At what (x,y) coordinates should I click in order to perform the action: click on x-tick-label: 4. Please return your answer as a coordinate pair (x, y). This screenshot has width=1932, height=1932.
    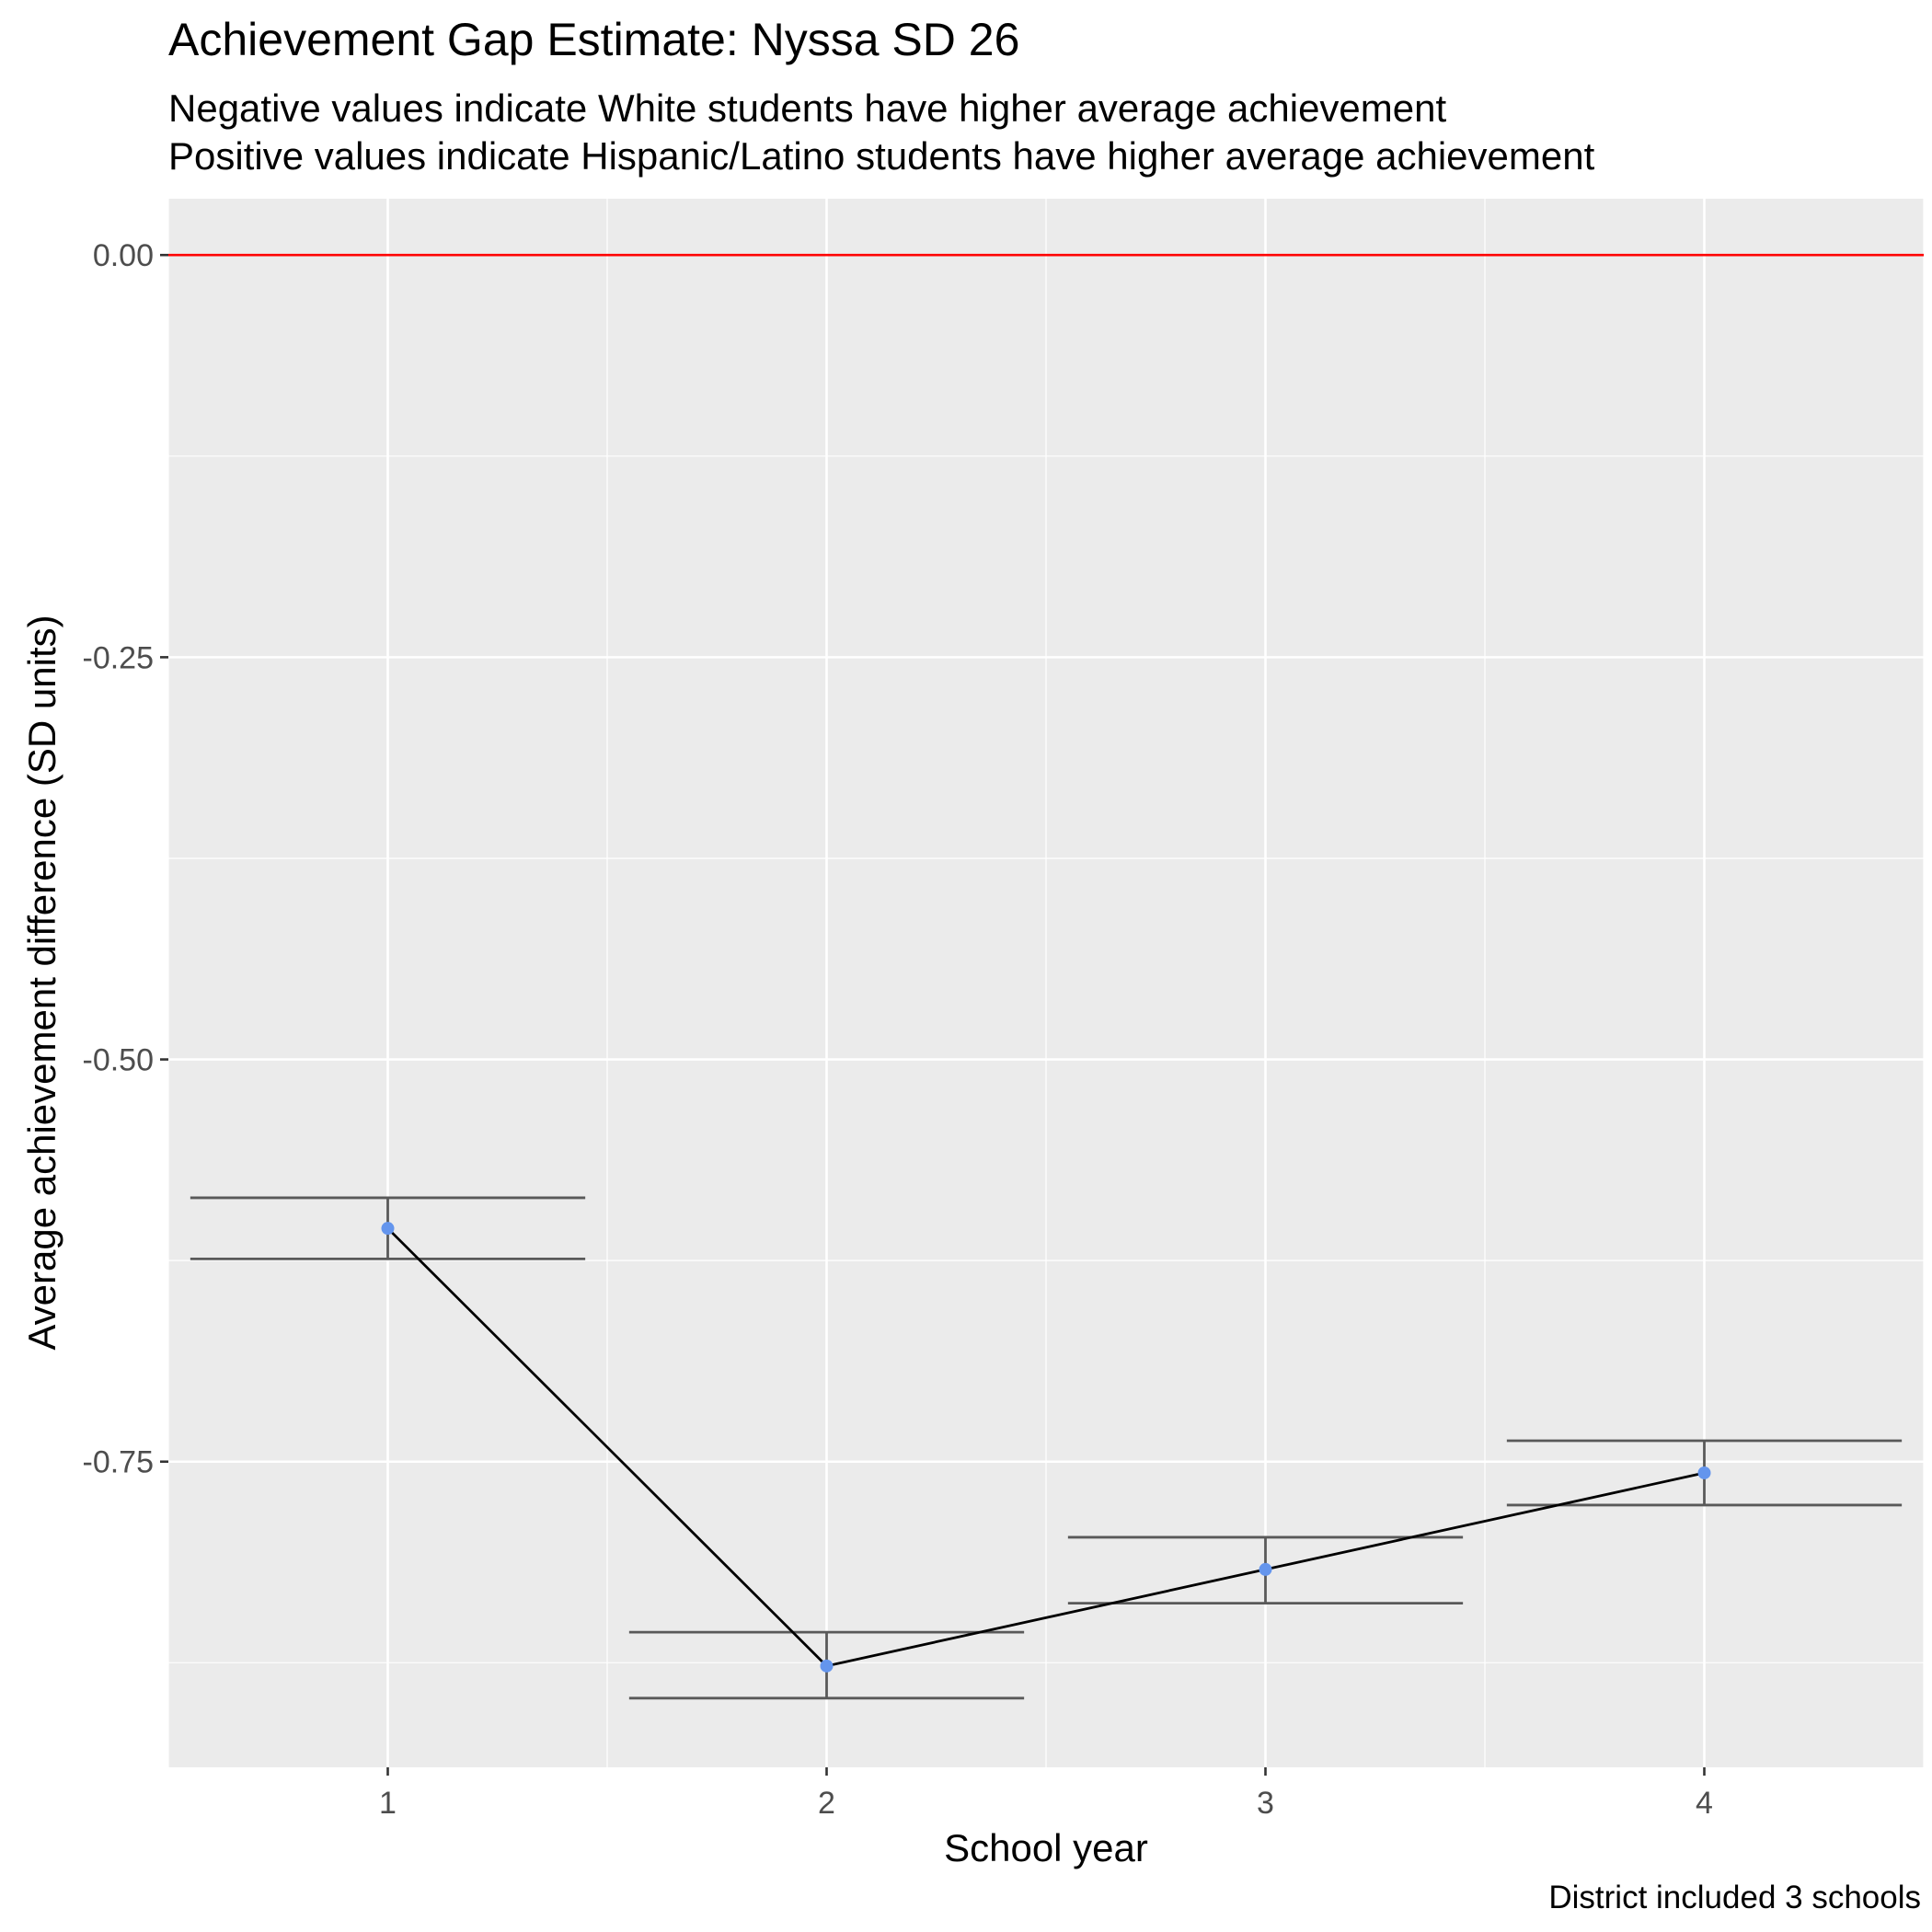
    Looking at the image, I should click on (1704, 1803).